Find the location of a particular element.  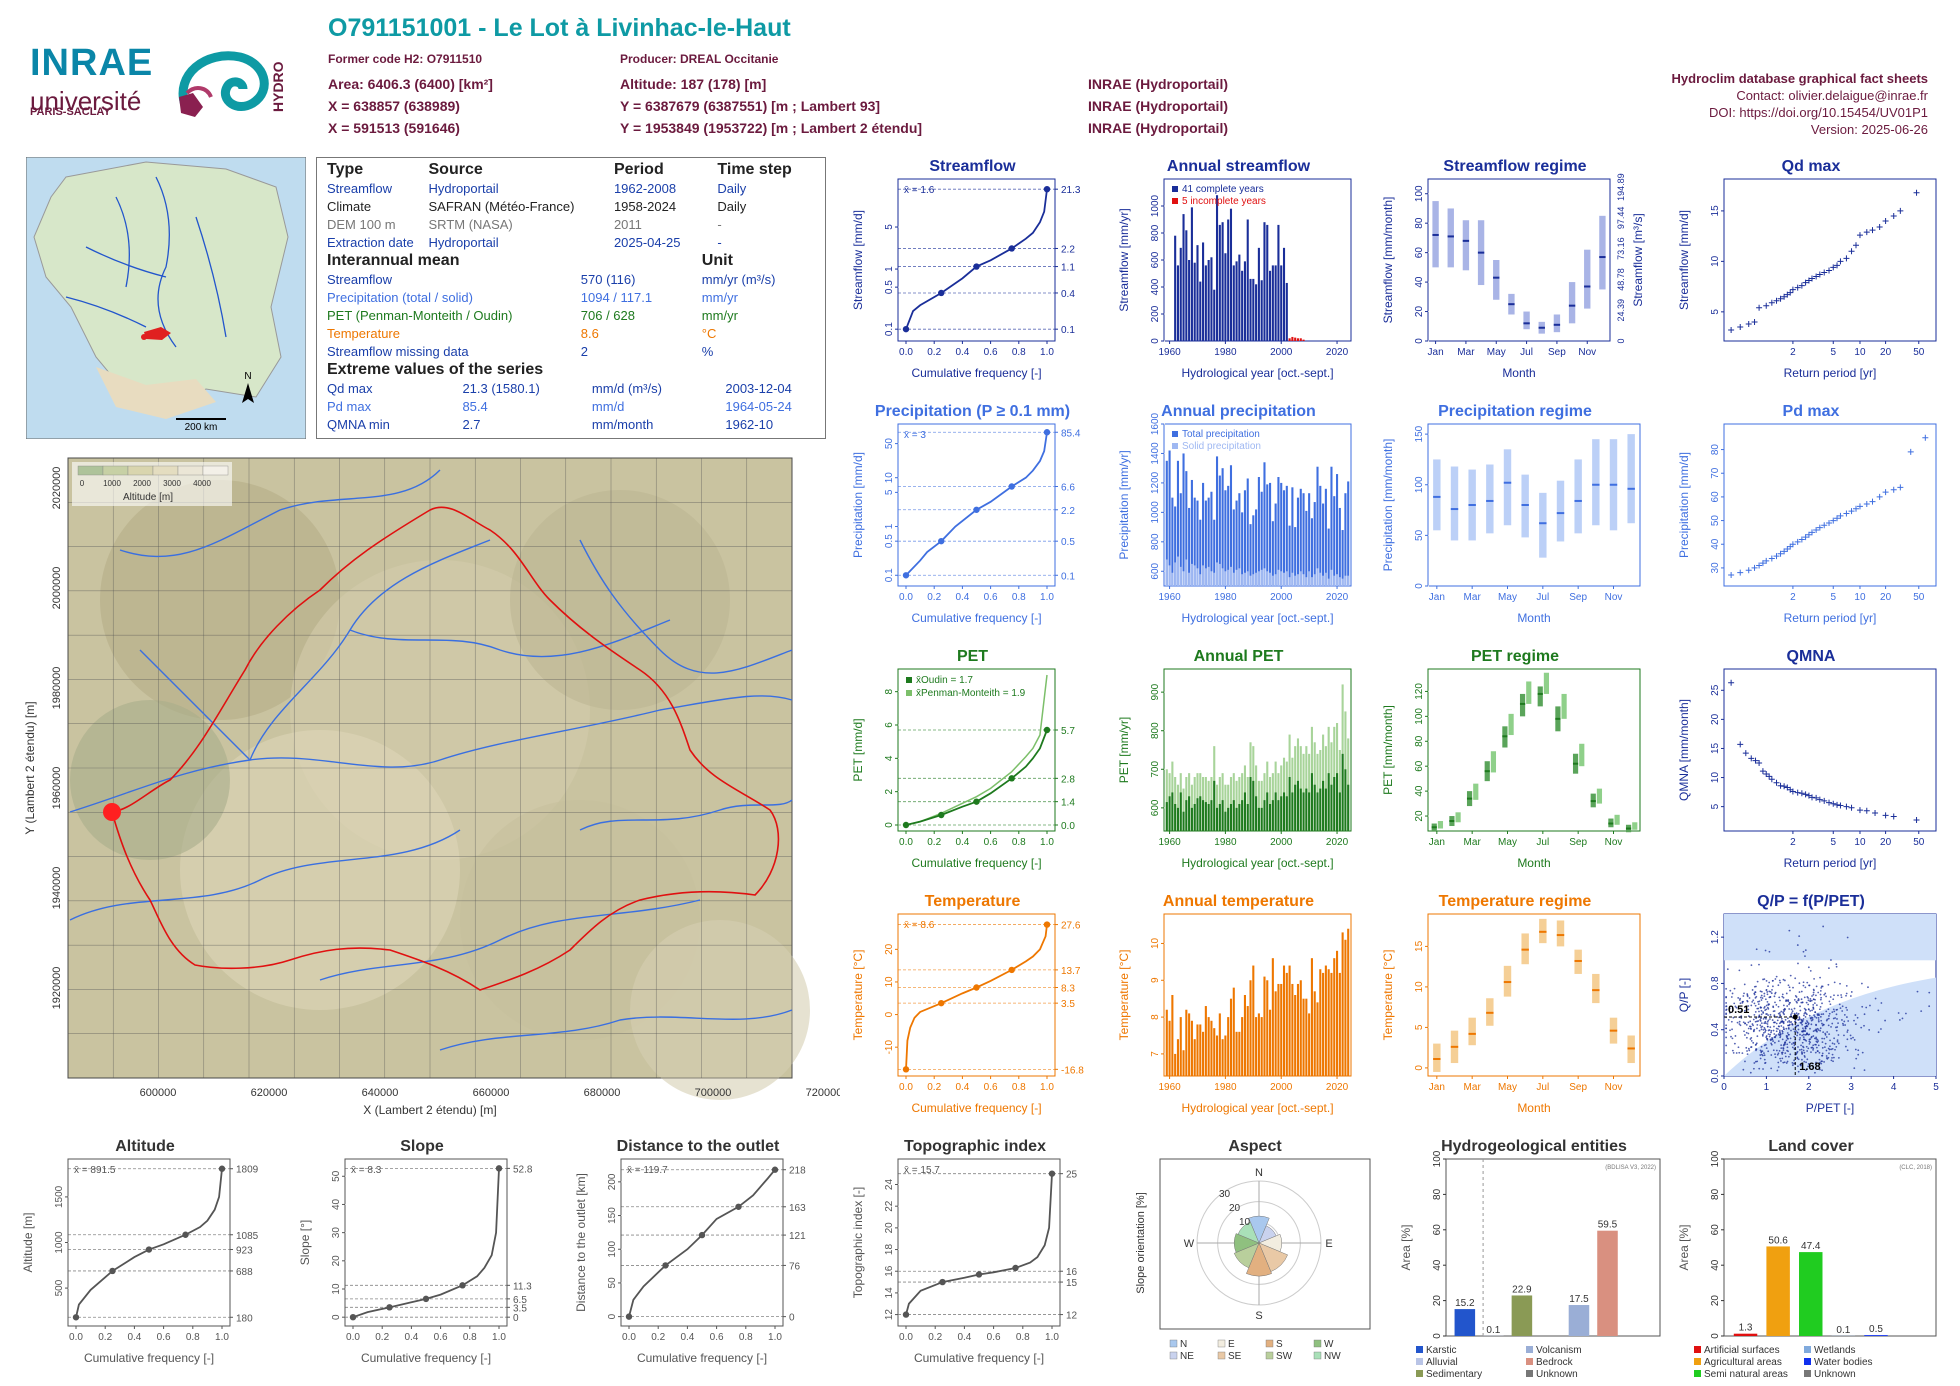

source-cell-type: Streamflow is located at coordinates (360, 188).